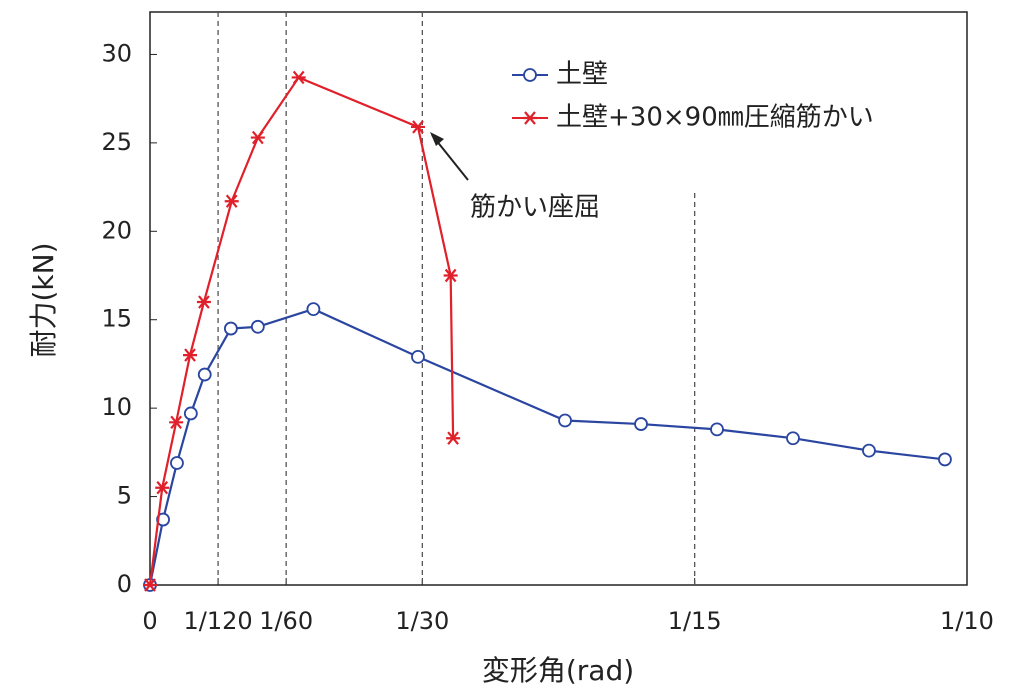 The height and width of the screenshot is (700, 1020). Describe the element at coordinates (116, 53) in the screenshot. I see `y-tick-label: 30` at that location.